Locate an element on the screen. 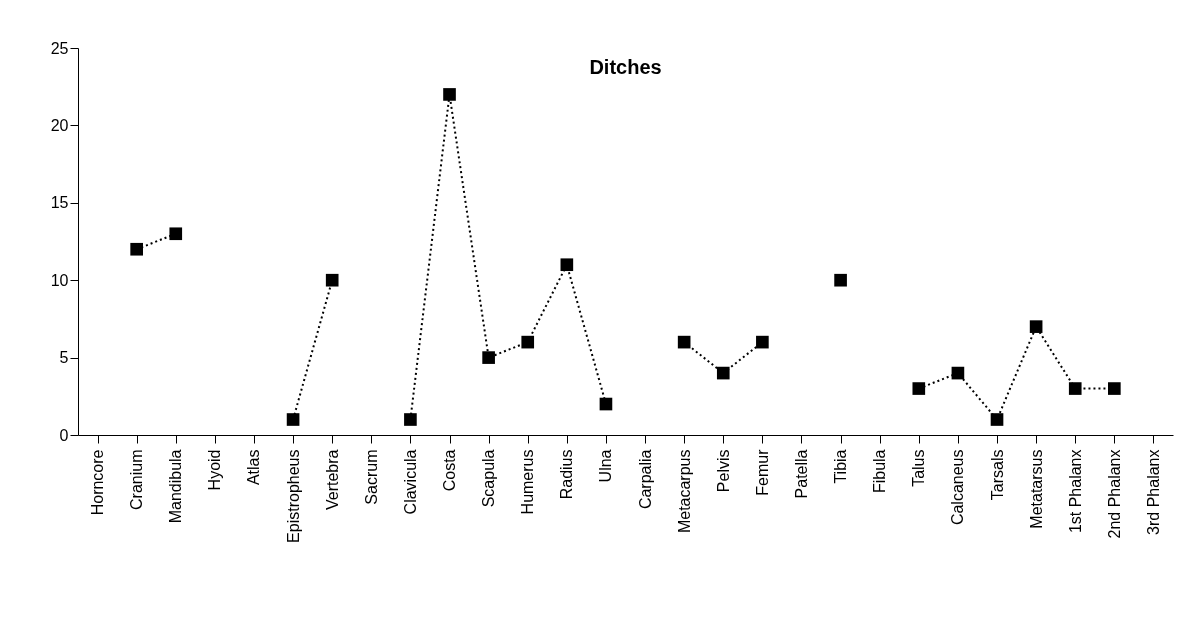  y-tick-label: 15 is located at coordinates (59, 203).